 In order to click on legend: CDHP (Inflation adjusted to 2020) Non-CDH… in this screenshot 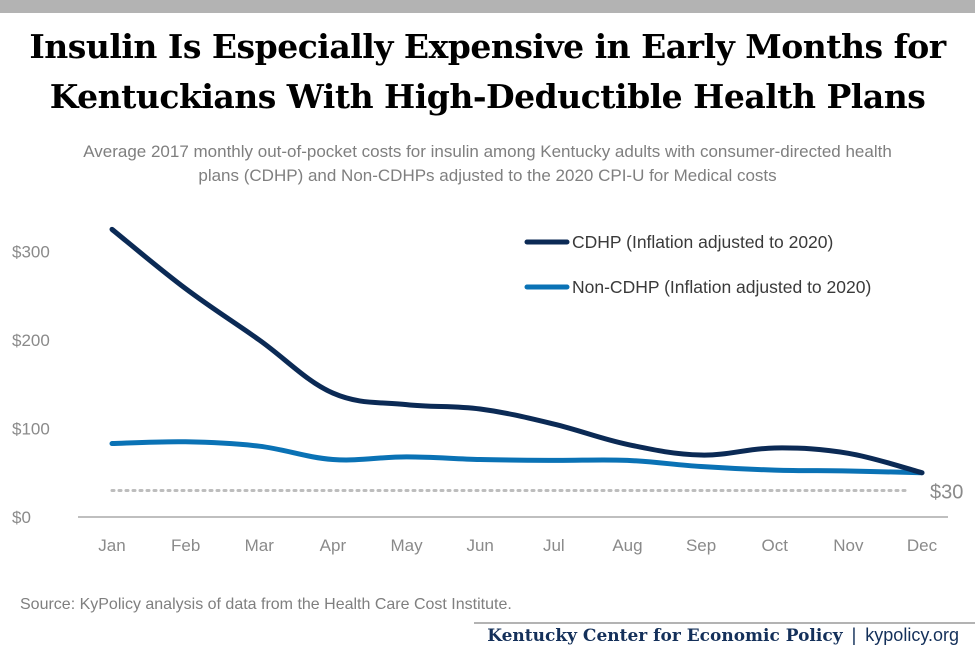, I will do `click(697, 264)`.